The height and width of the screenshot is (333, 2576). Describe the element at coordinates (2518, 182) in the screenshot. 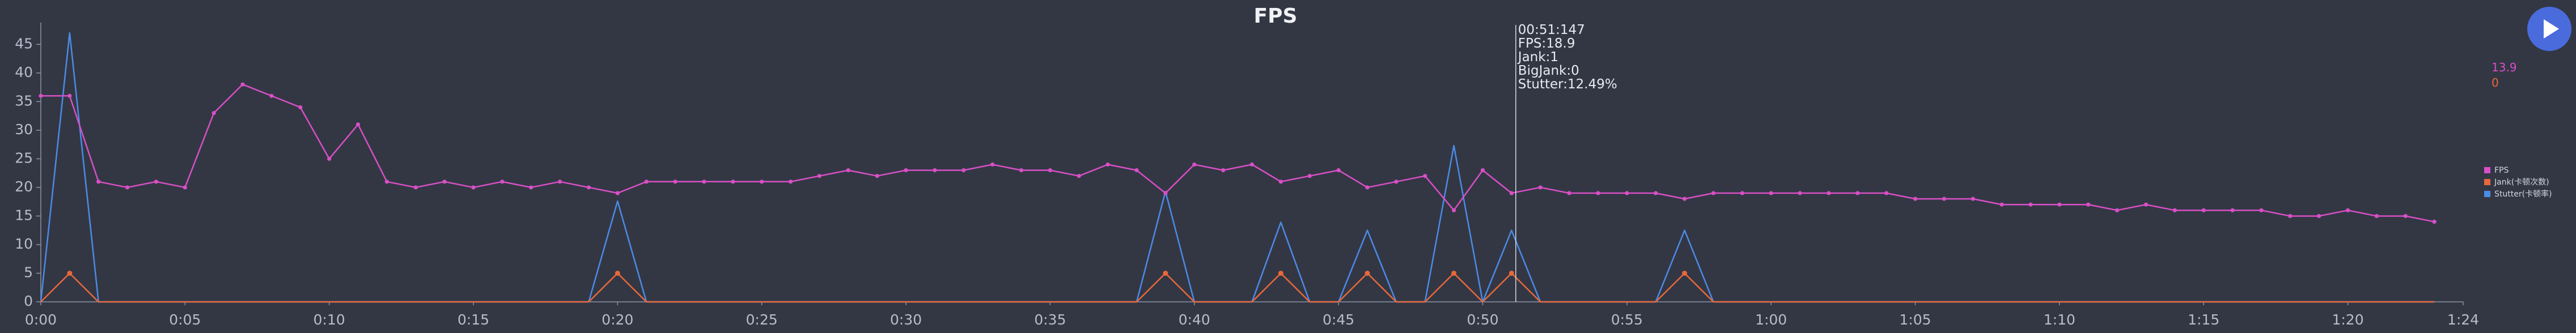

I see `legend: FPS Jank(卡顿次数) Stutter(卡顿率)` at that location.